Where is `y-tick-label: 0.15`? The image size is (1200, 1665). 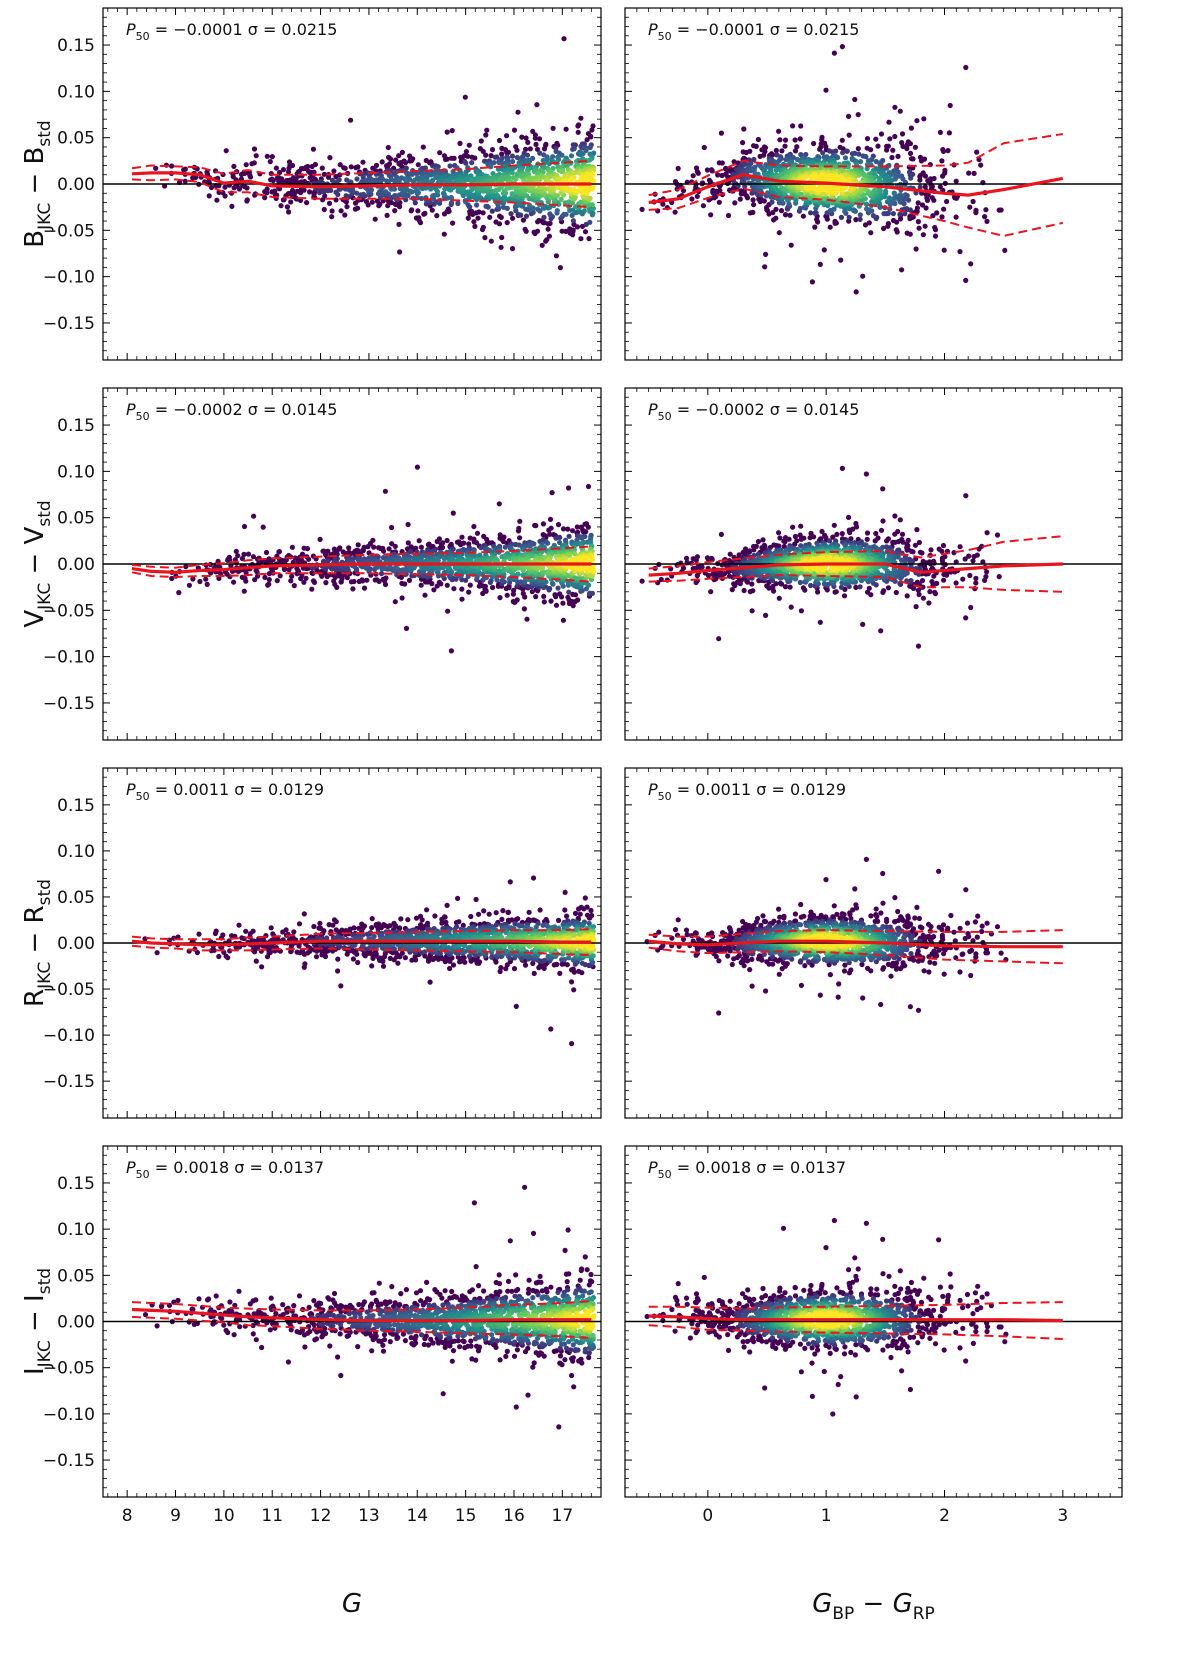
y-tick-label: 0.15 is located at coordinates (76, 46).